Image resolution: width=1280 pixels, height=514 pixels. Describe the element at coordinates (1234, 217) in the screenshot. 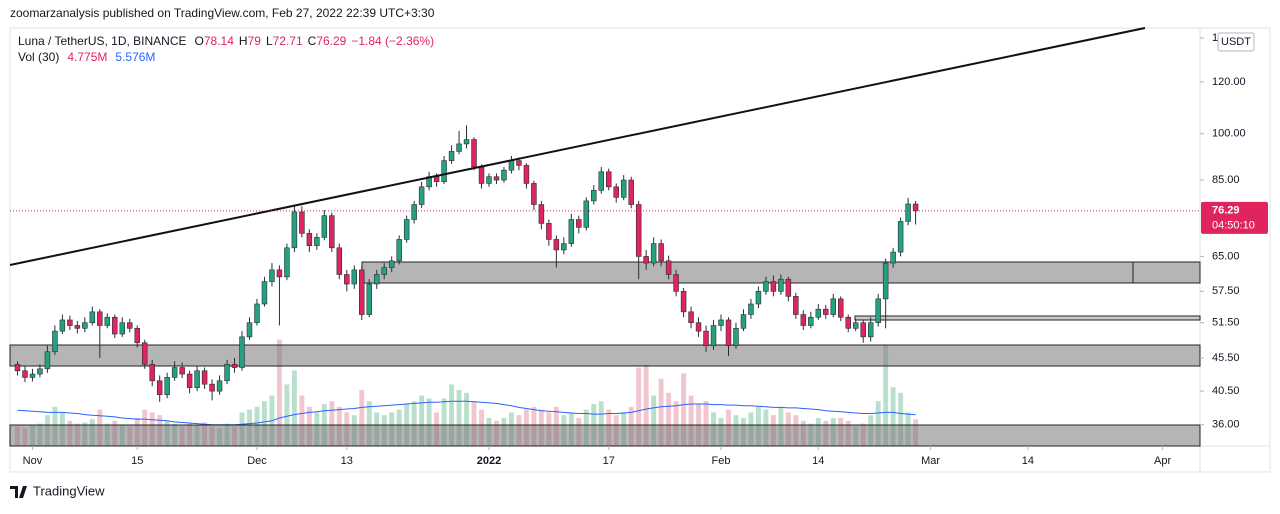

I see `last-price-box` at that location.